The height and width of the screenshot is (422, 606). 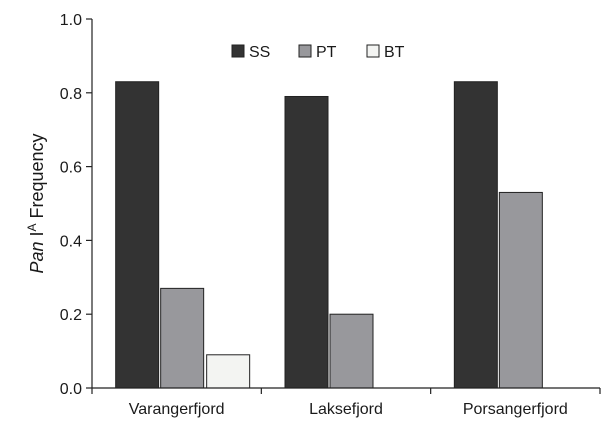 What do you see at coordinates (71, 241) in the screenshot?
I see `y-tick-label: 0.4` at bounding box center [71, 241].